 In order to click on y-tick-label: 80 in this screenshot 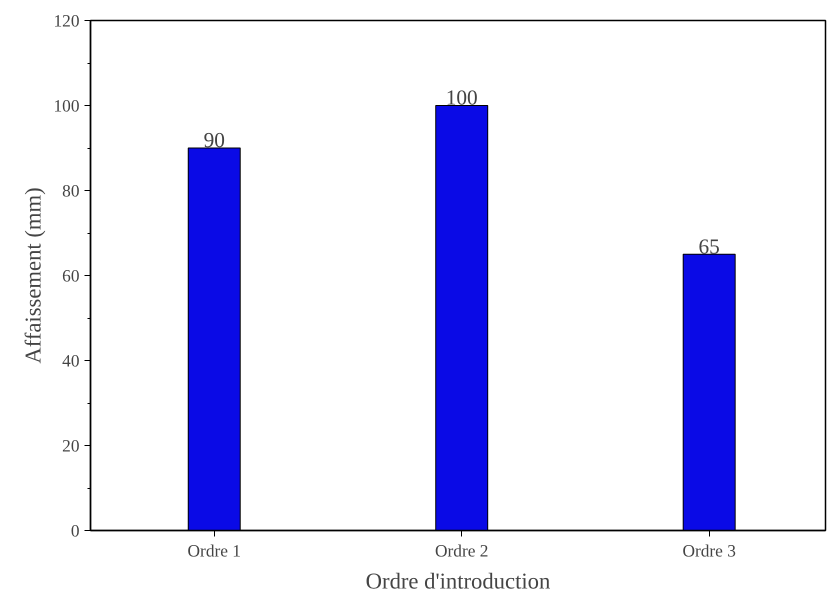, I will do `click(71, 191)`.